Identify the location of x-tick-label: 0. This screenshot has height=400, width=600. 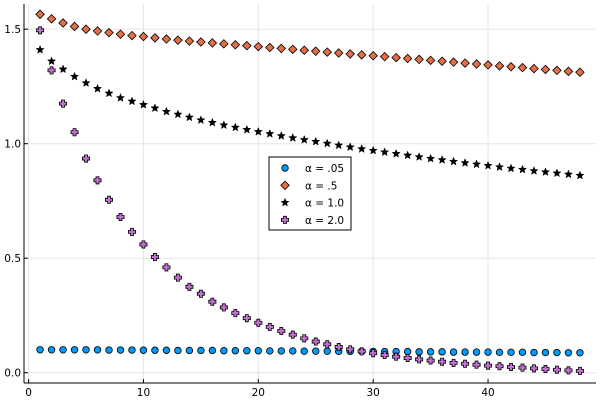
(28, 393).